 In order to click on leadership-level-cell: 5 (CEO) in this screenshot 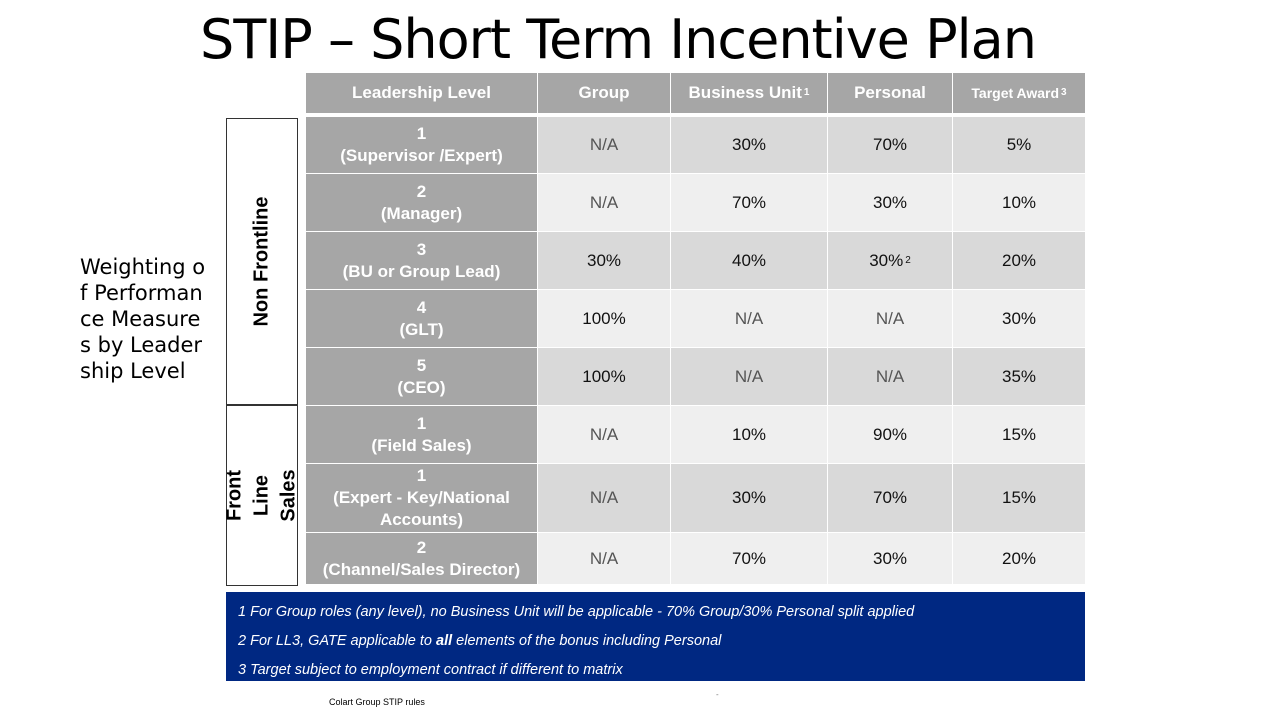, I will do `click(422, 377)`.